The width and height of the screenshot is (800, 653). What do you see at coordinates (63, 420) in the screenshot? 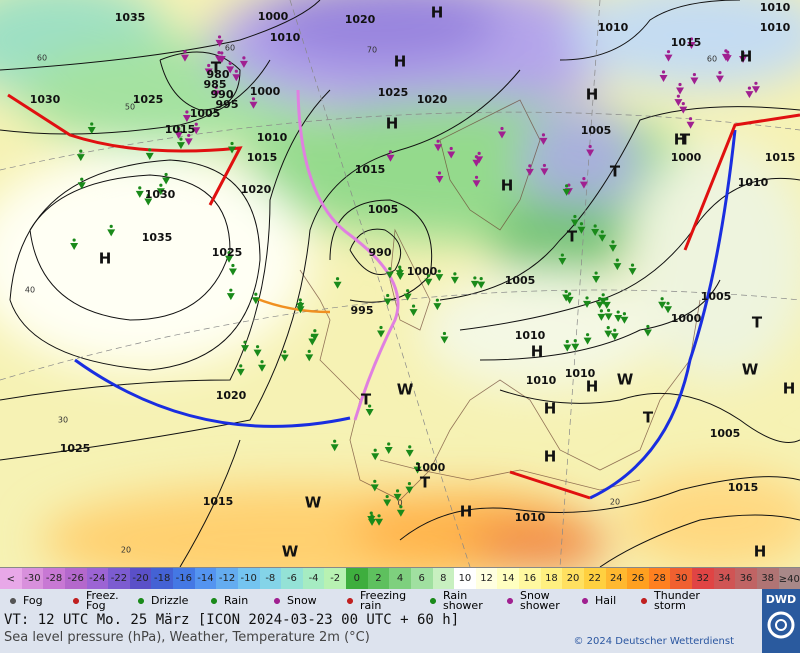
I see `temperature-label: 30` at bounding box center [63, 420].